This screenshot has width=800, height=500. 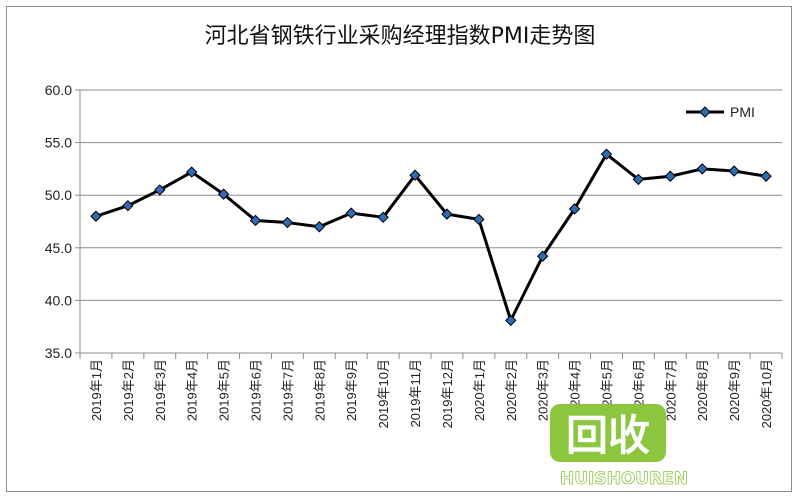 What do you see at coordinates (58, 353) in the screenshot?
I see `y-tick-label: 35.0` at bounding box center [58, 353].